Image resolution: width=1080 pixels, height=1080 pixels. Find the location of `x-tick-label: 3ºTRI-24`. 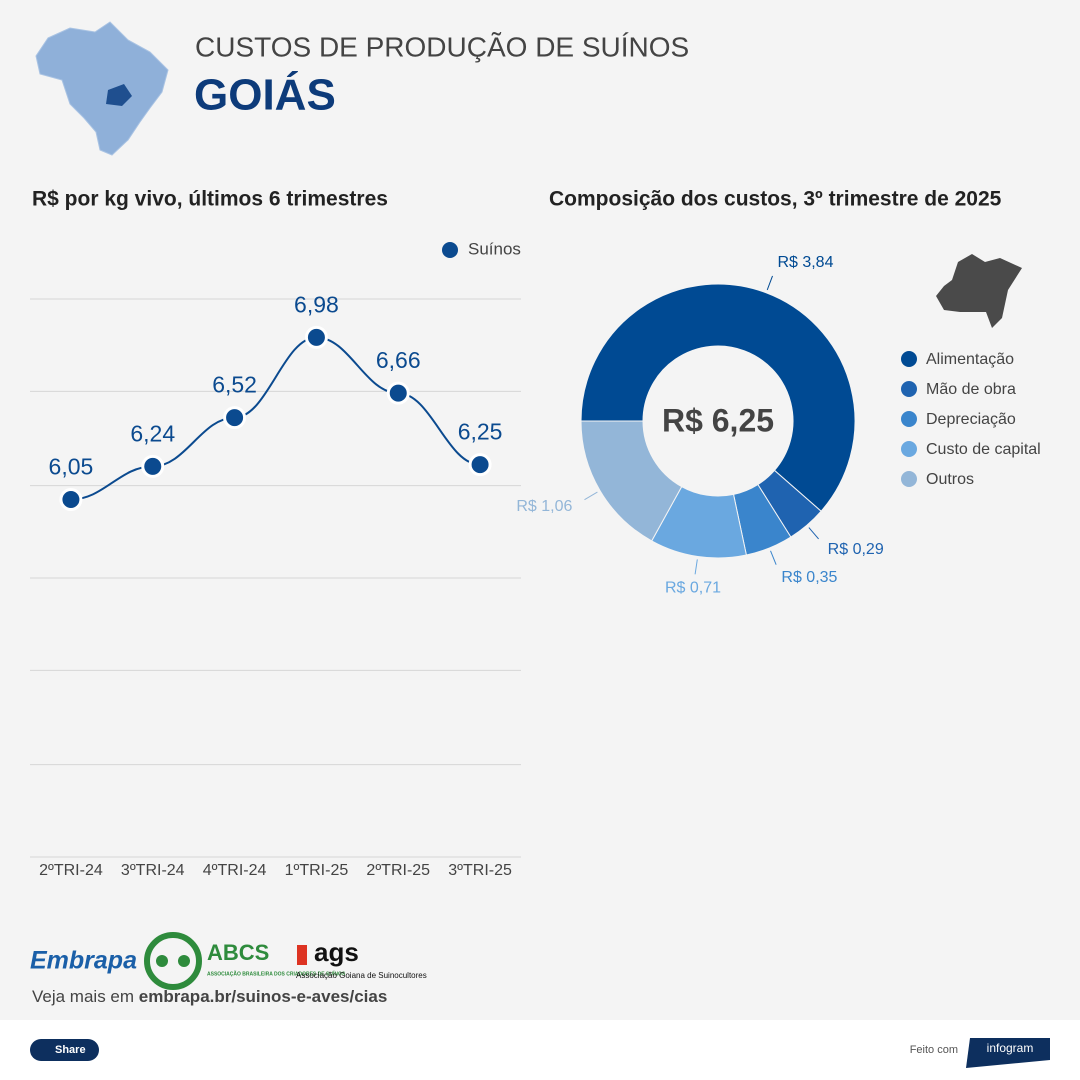

x-tick-label: 3ºTRI-24 is located at coordinates (153, 870).